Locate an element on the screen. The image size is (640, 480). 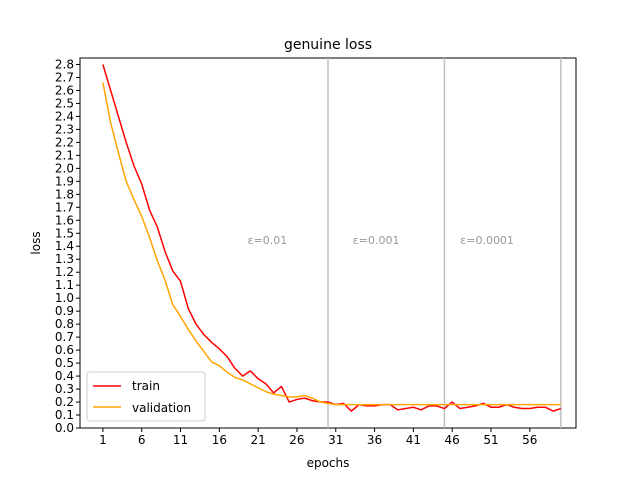
legend-label-validation: validation is located at coordinates (161, 408).